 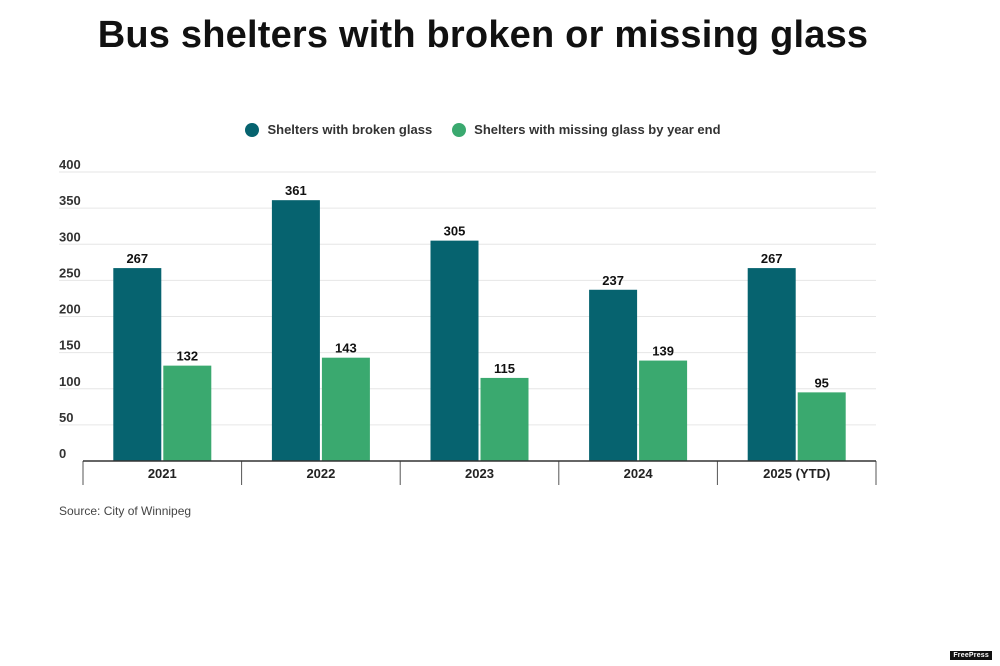 I want to click on legend-swatch-missing, so click(x=459, y=129).